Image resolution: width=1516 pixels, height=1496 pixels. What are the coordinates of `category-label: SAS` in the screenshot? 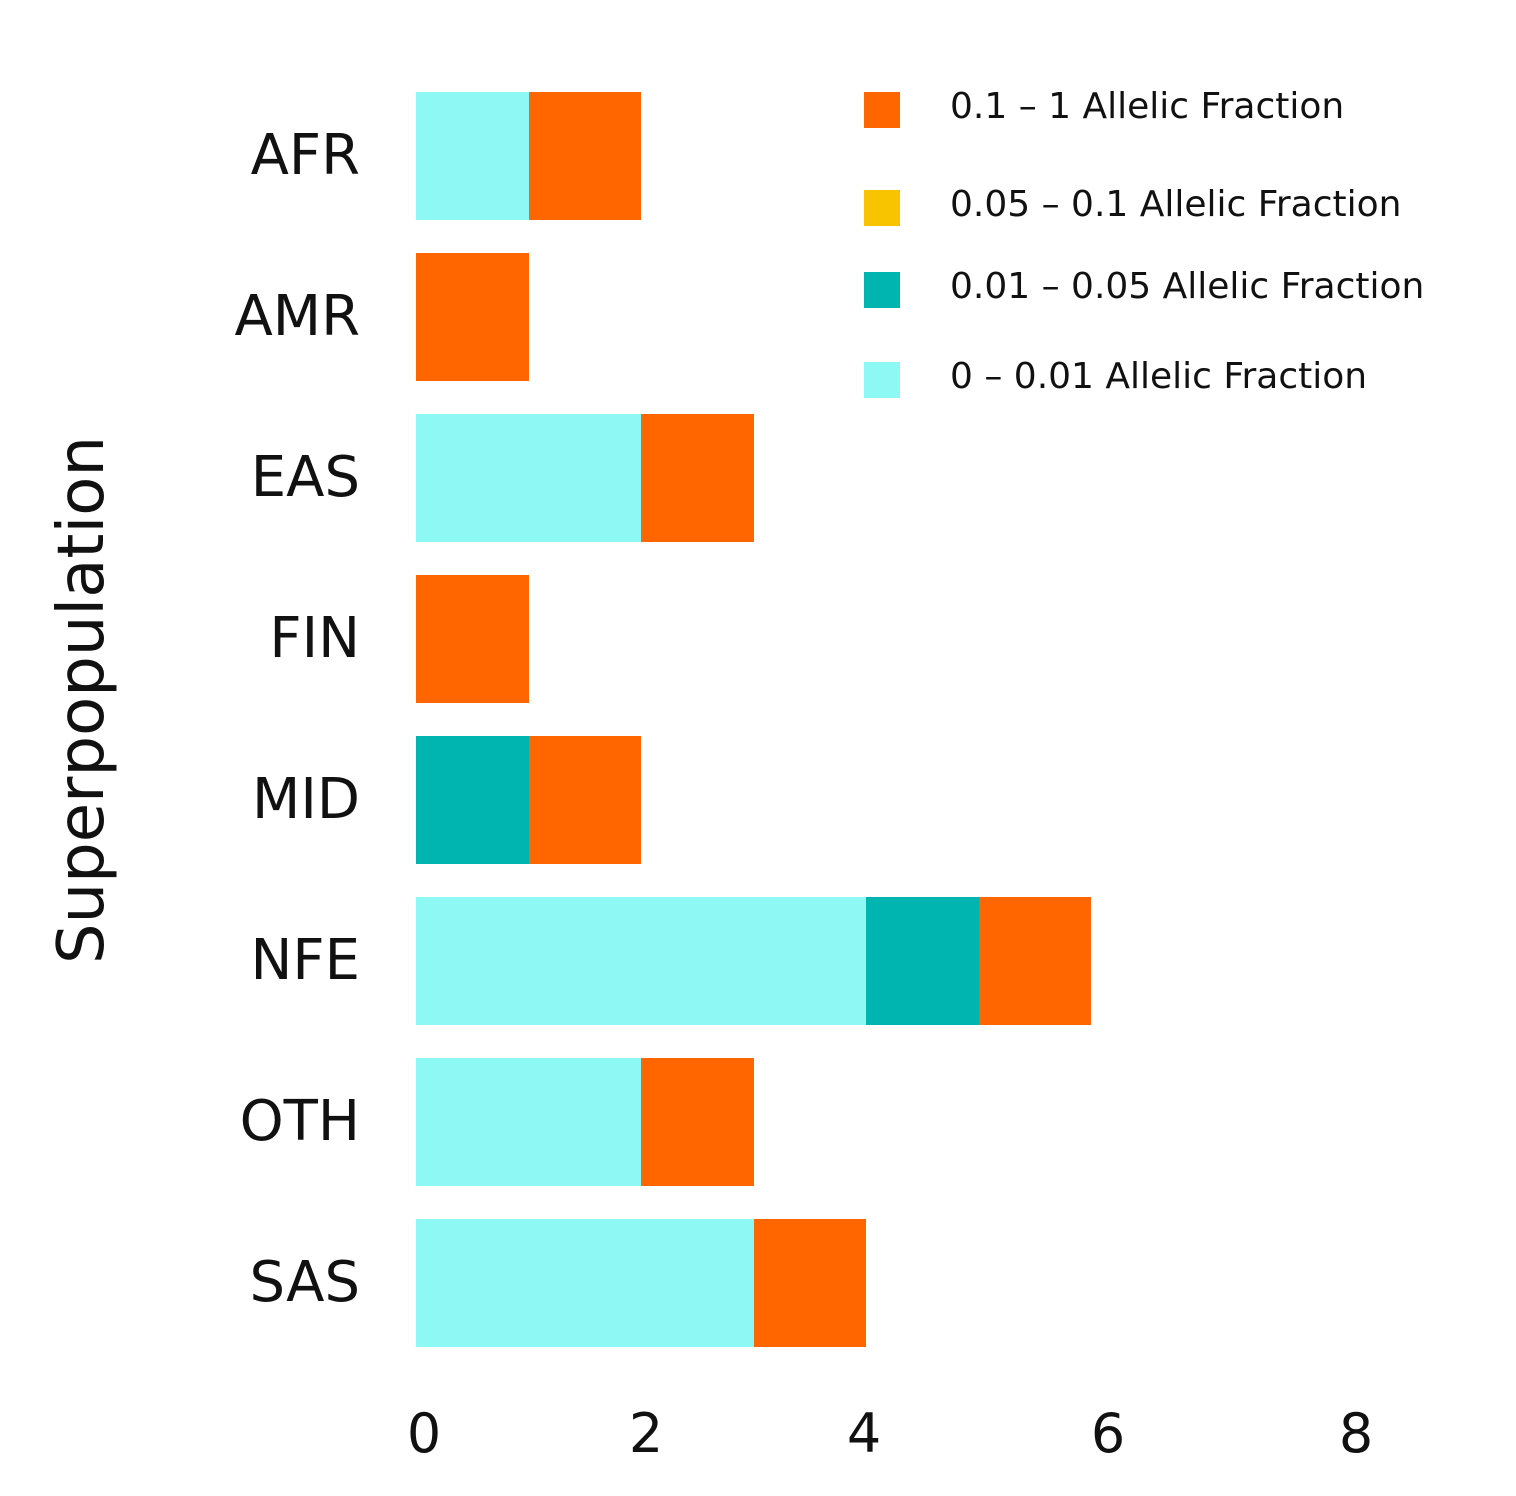 It's located at (304, 1282).